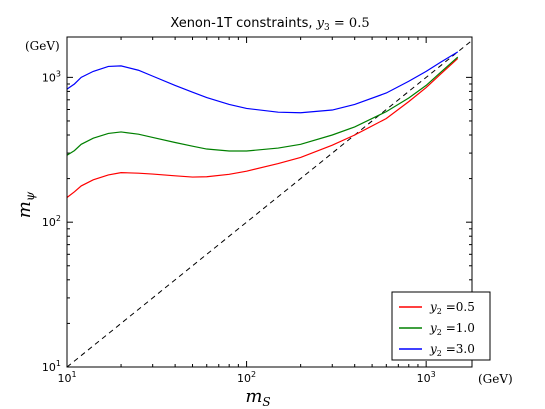 Image resolution: width=545 pixels, height=409 pixels. What do you see at coordinates (42, 46) in the screenshot?
I see `y-axis-unit: (GeV)` at bounding box center [42, 46].